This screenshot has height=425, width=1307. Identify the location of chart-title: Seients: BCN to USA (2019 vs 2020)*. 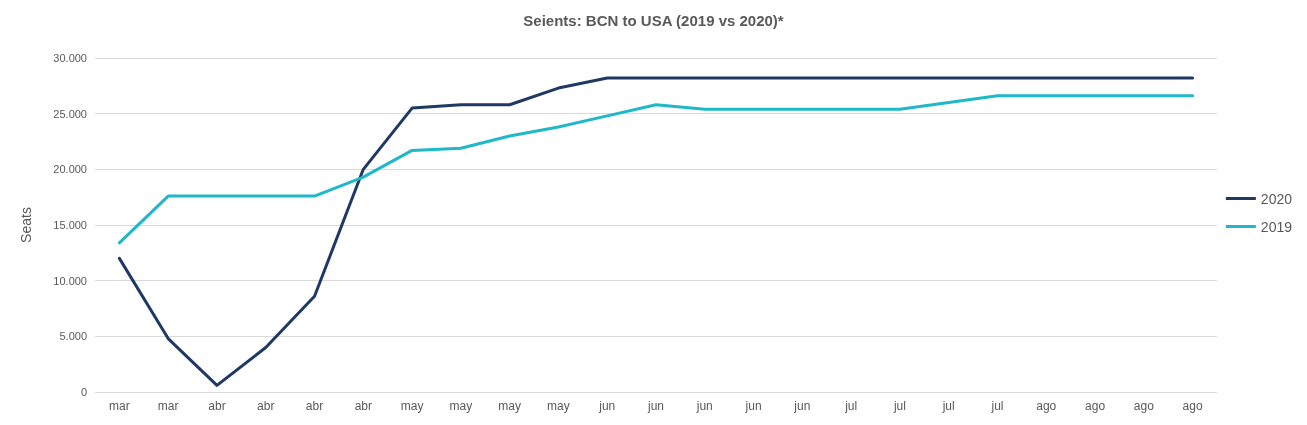
(653, 20).